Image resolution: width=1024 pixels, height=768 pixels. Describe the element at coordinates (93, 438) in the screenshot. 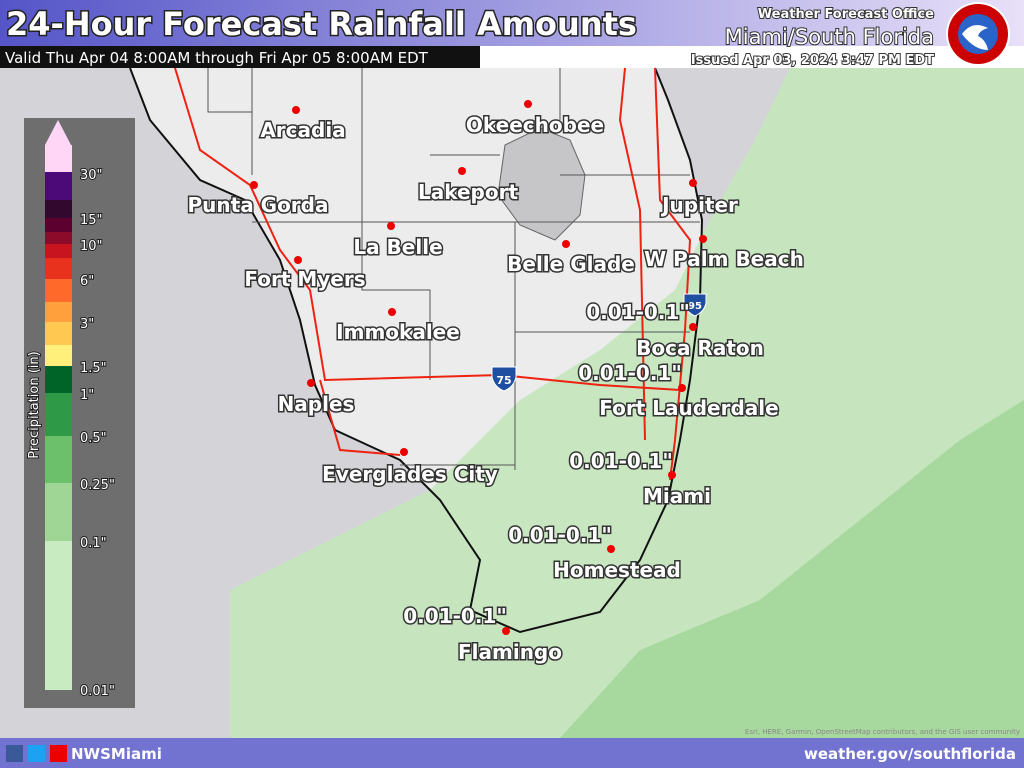

I see `legend-label: 0.5"` at that location.